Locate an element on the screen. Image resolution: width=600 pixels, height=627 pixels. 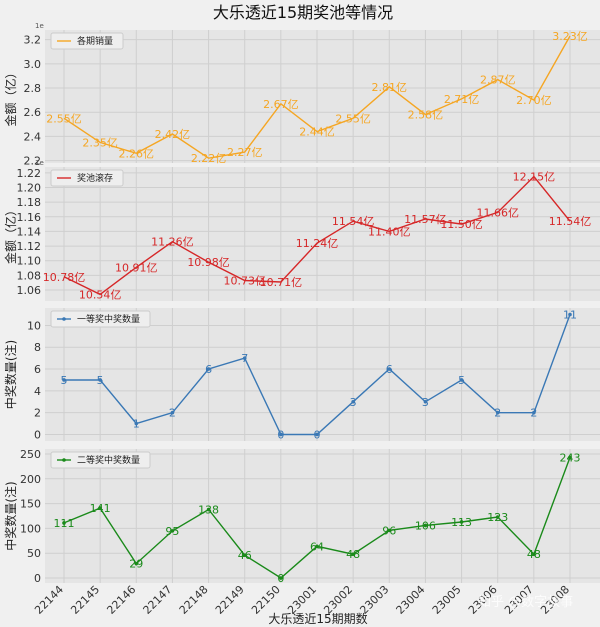
watermark: 知乎 @数字故事 is located at coordinates (525, 602).